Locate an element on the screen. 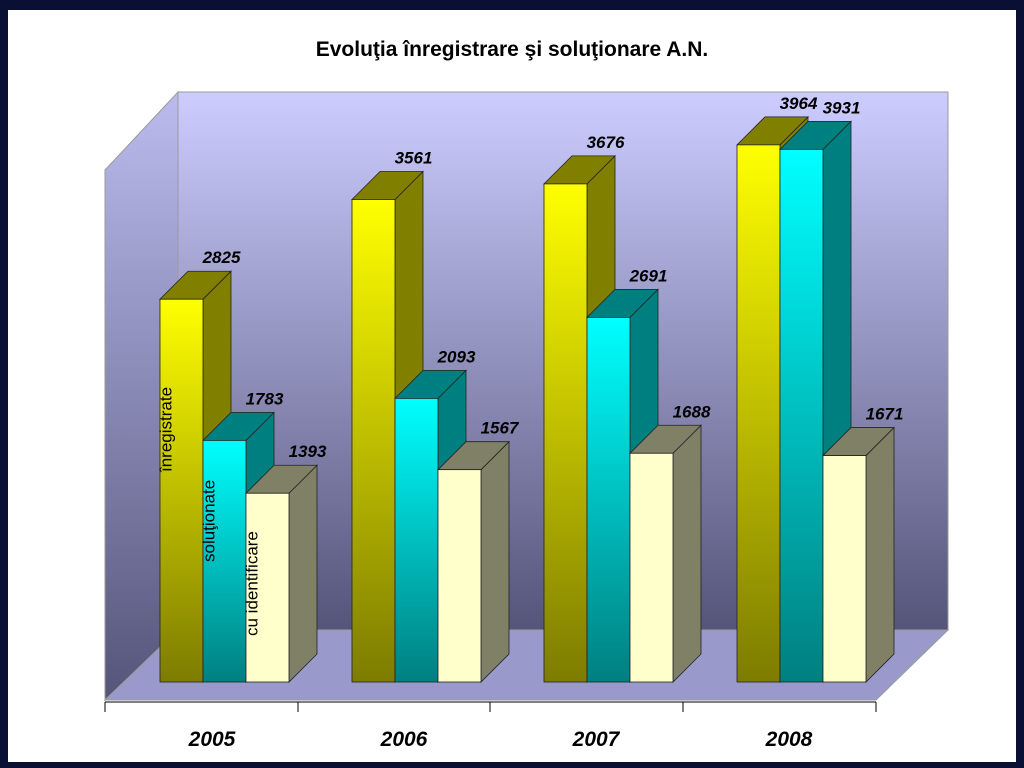 This screenshot has height=768, width=1024. value-label: 1393 is located at coordinates (308, 451).